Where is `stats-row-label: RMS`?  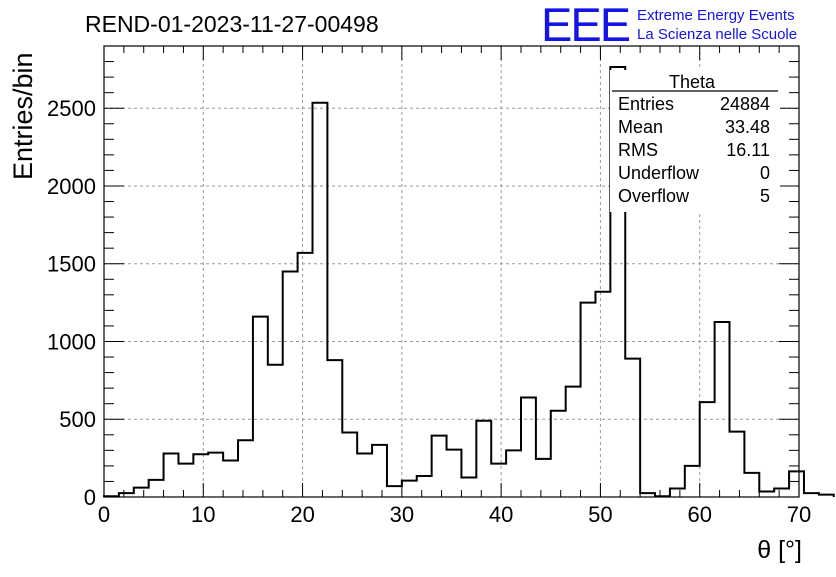
stats-row-label: RMS is located at coordinates (638, 150).